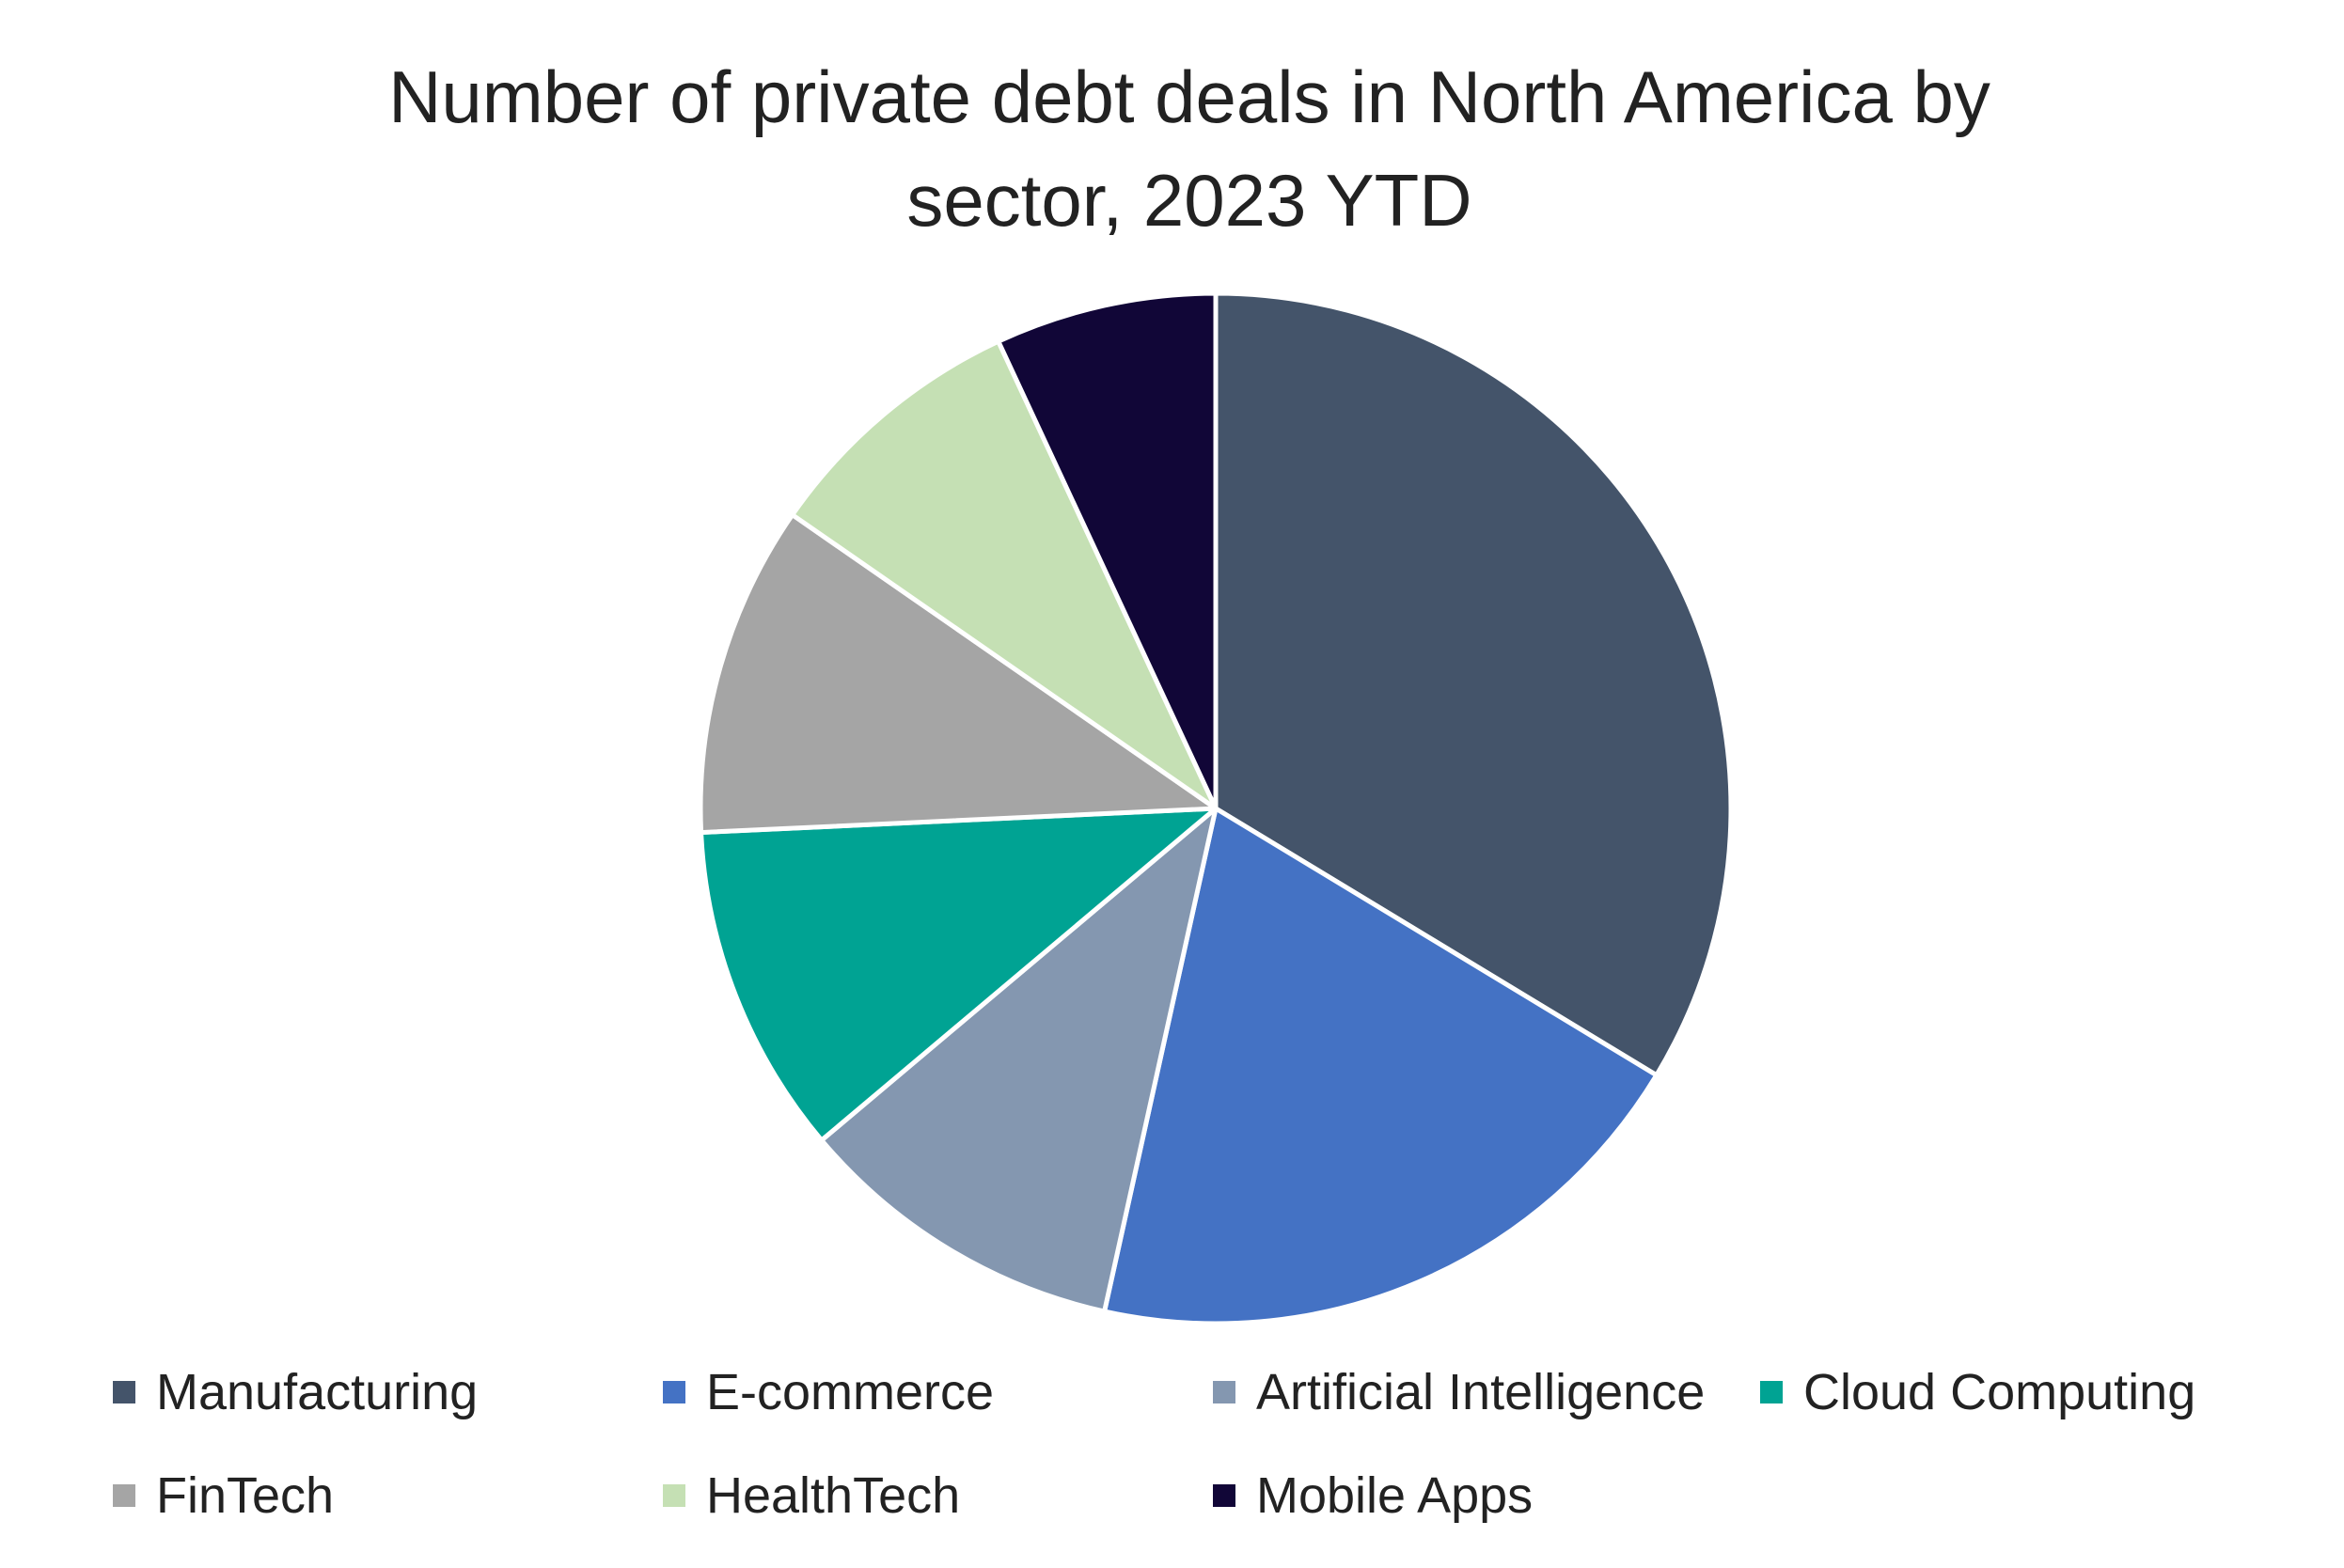  I want to click on pie-slice-artificial-intelligence, so click(1019, 1060).